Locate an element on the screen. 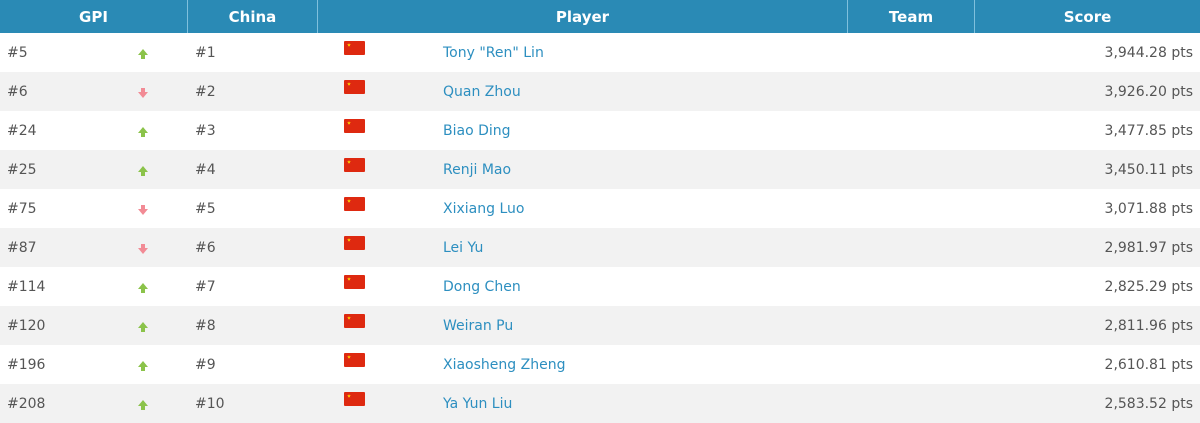  gpi-rank: #75 is located at coordinates (22, 208).